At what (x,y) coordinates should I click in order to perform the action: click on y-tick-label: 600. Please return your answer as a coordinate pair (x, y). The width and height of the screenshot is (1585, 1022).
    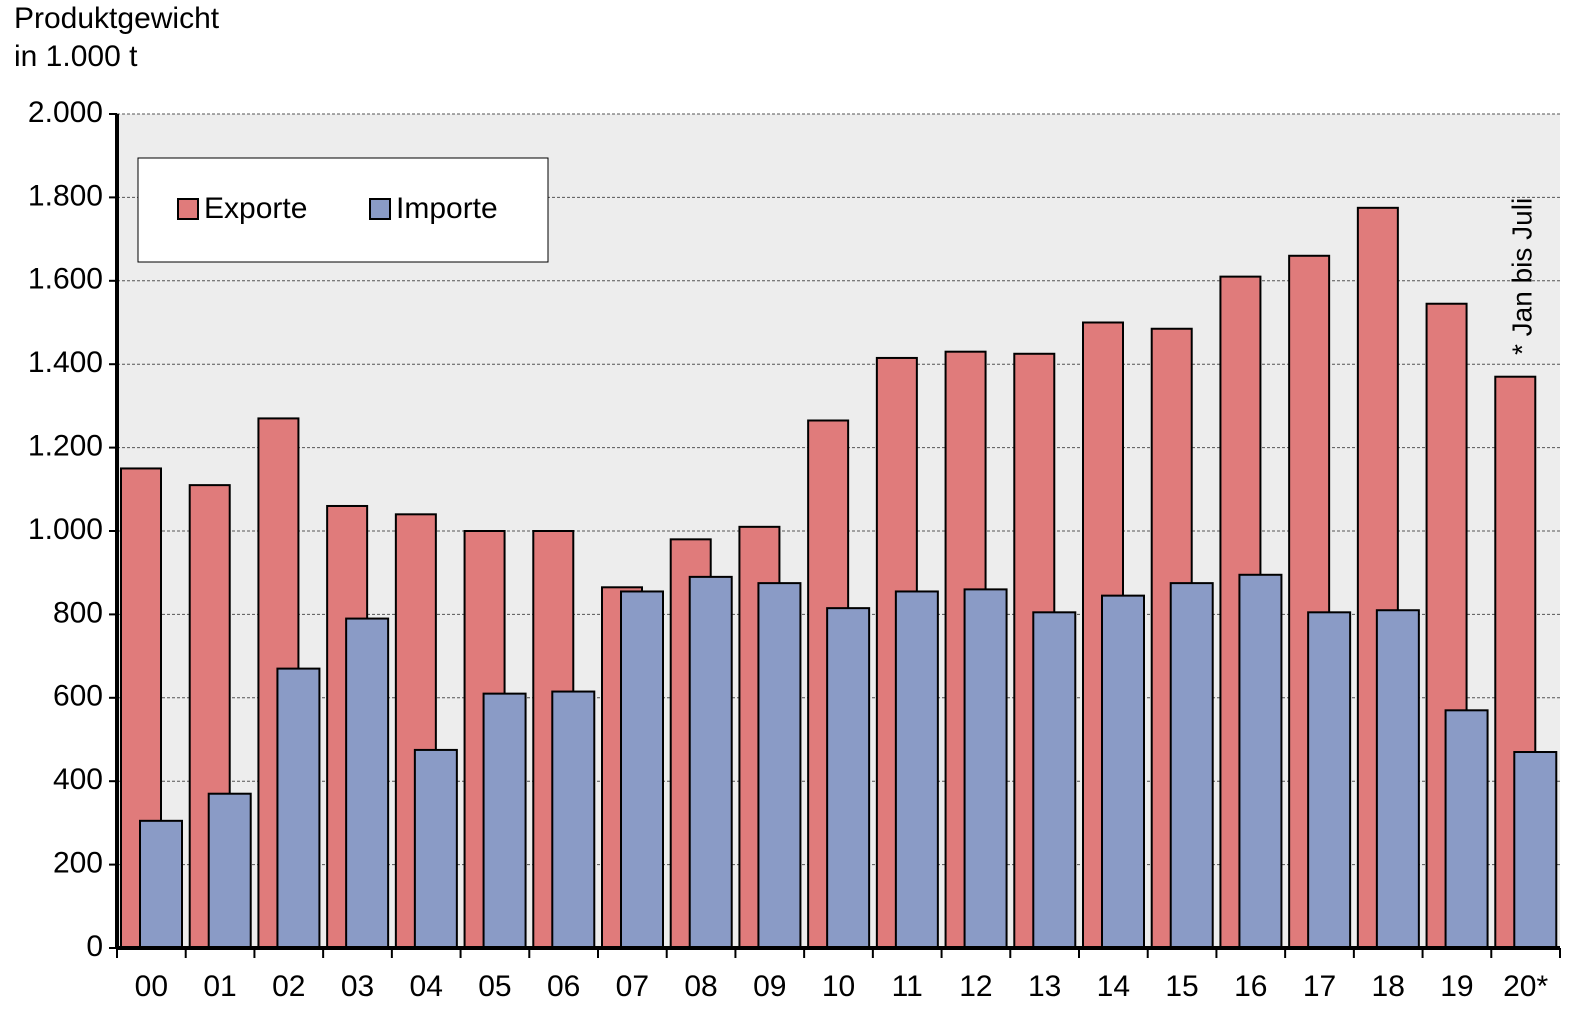
    Looking at the image, I should click on (78, 696).